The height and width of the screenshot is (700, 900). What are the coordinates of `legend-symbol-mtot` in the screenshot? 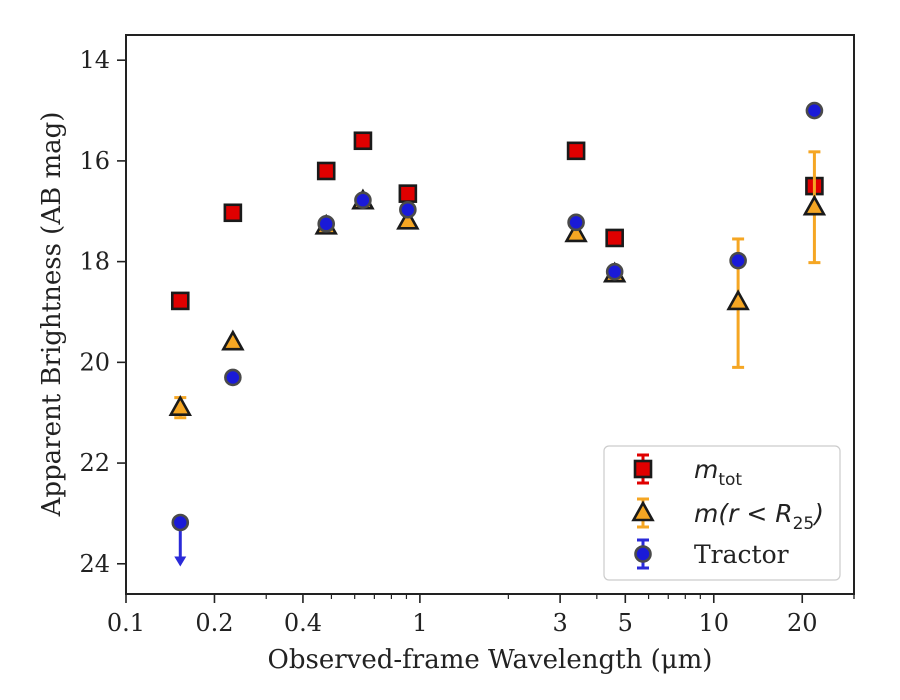 It's located at (643, 469).